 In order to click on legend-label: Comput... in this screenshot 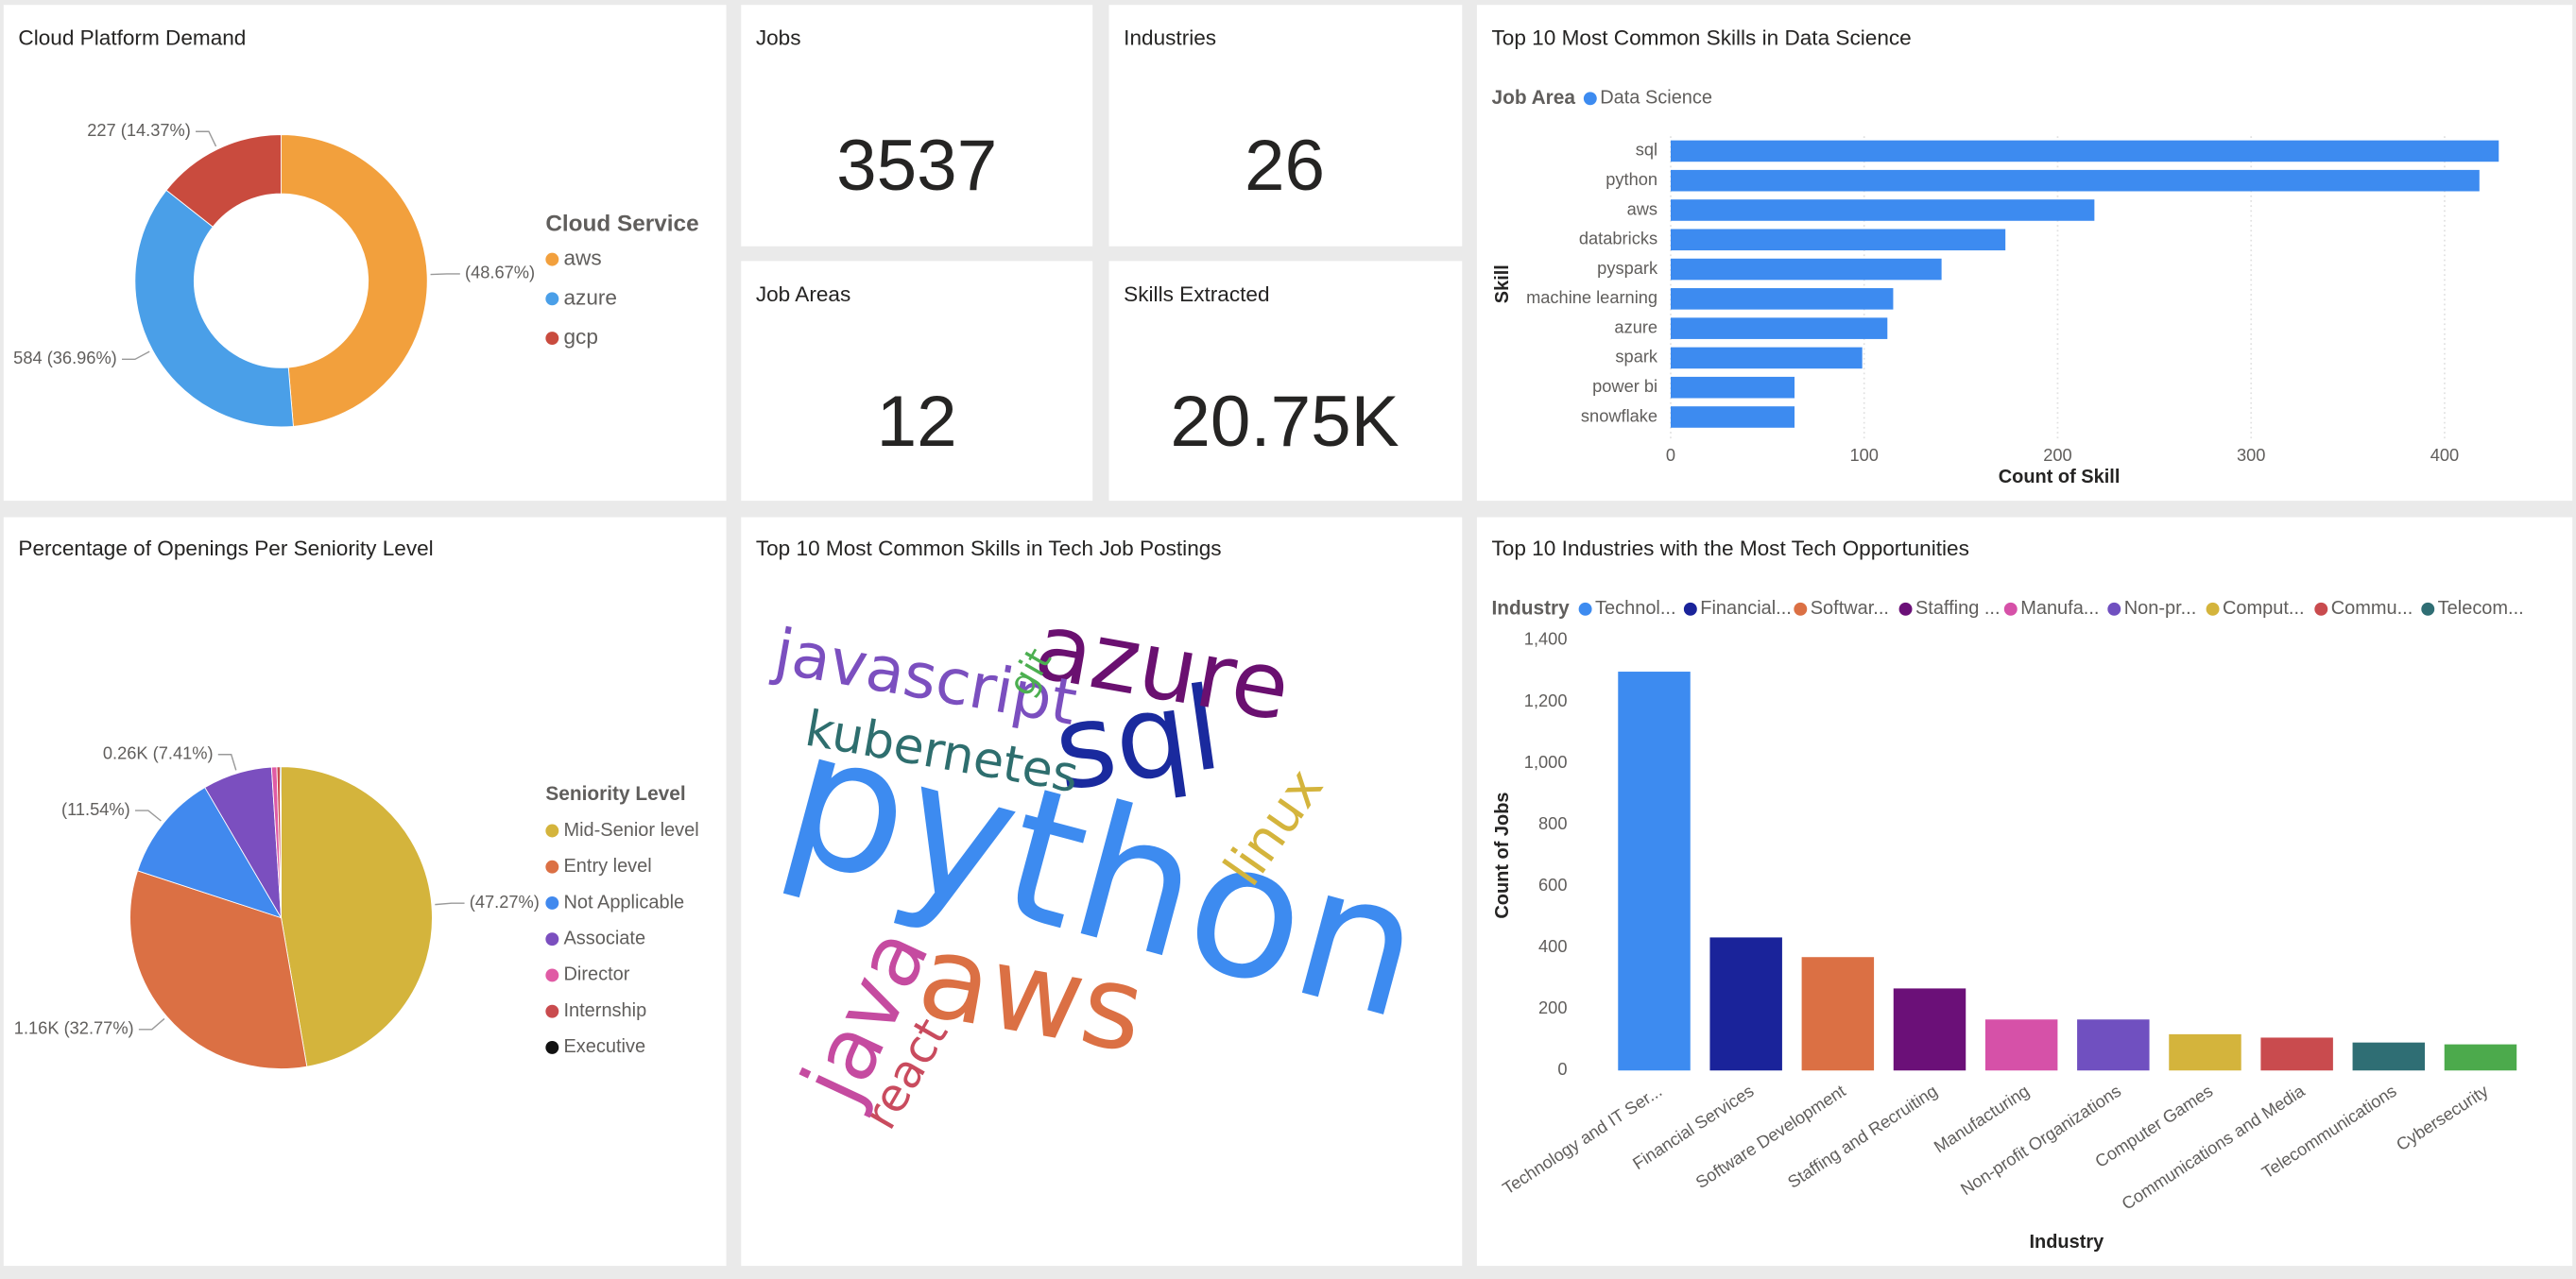, I will do `click(2264, 608)`.